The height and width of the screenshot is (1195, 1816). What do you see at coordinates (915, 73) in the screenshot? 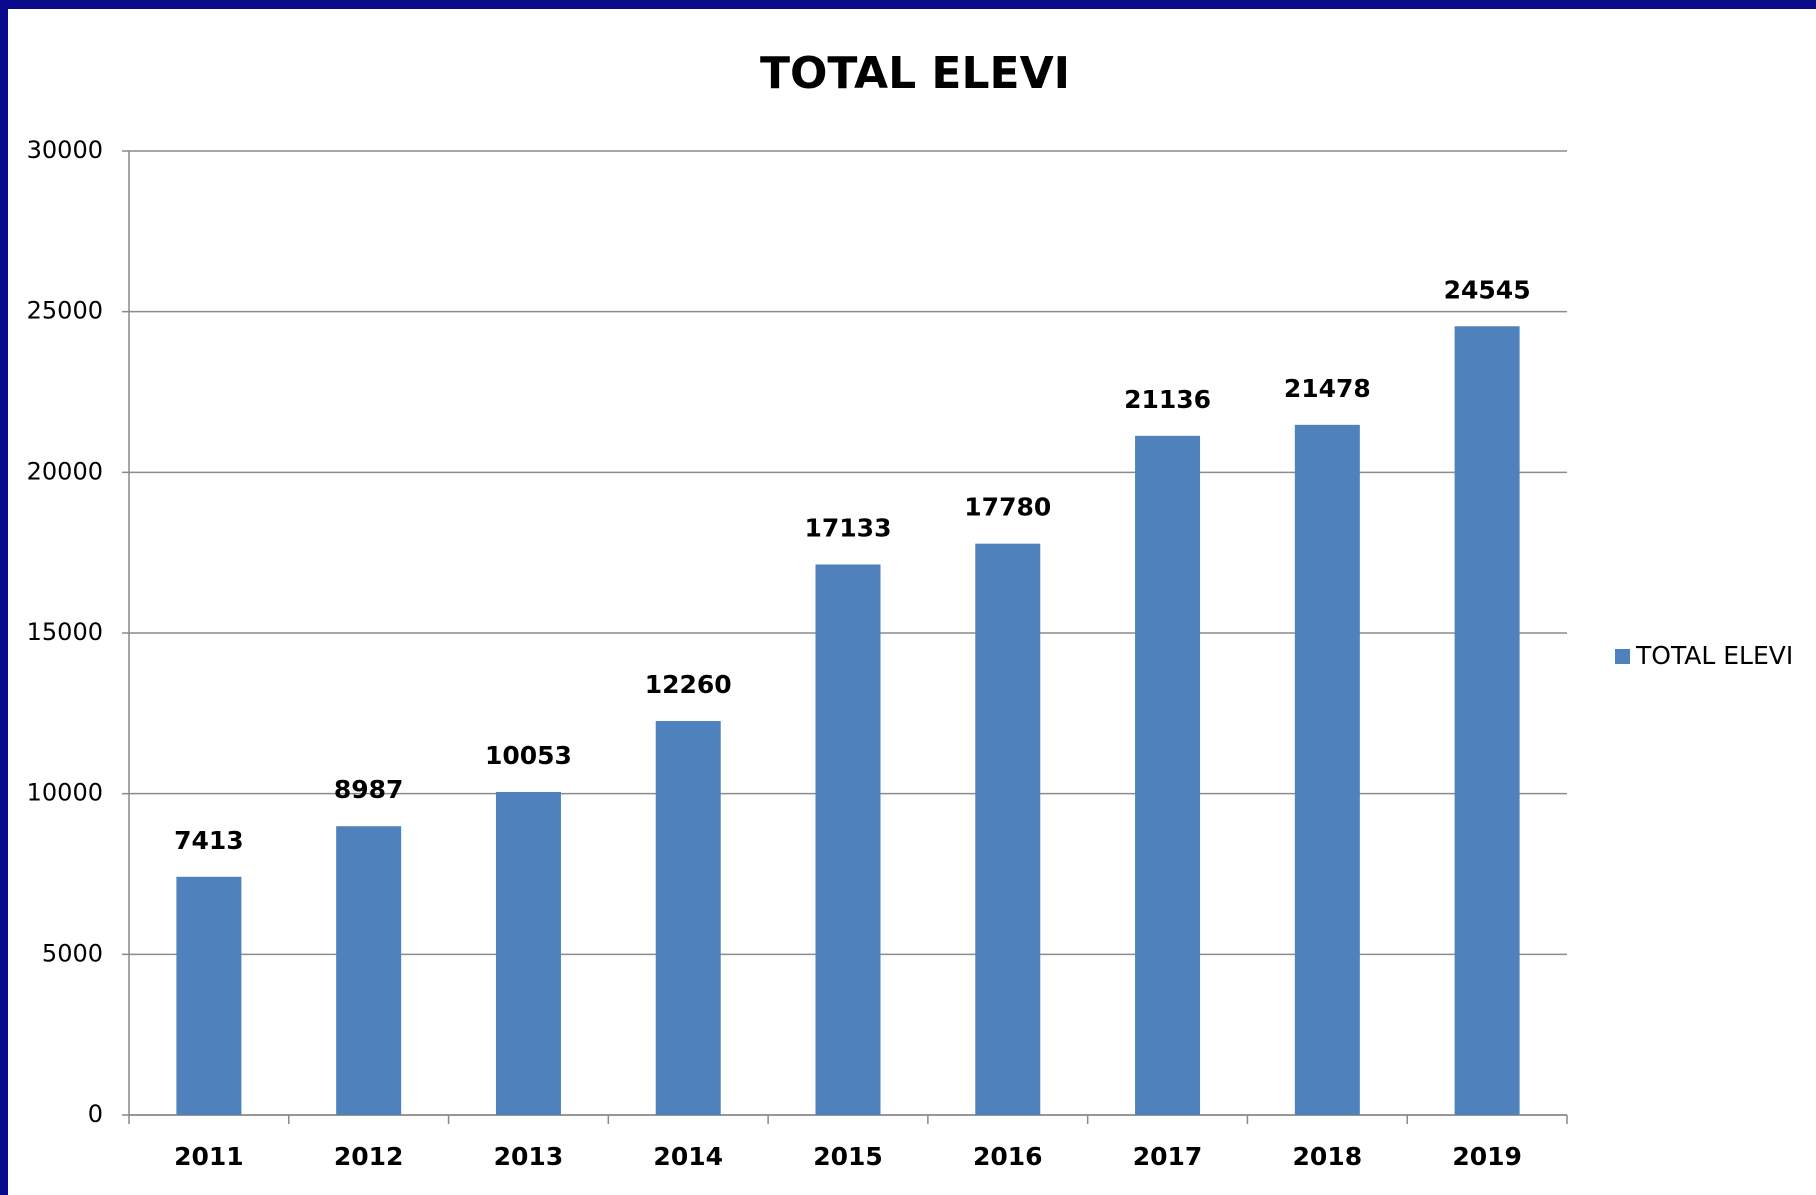
I see `chart-title: TOTAL ELEVI` at bounding box center [915, 73].